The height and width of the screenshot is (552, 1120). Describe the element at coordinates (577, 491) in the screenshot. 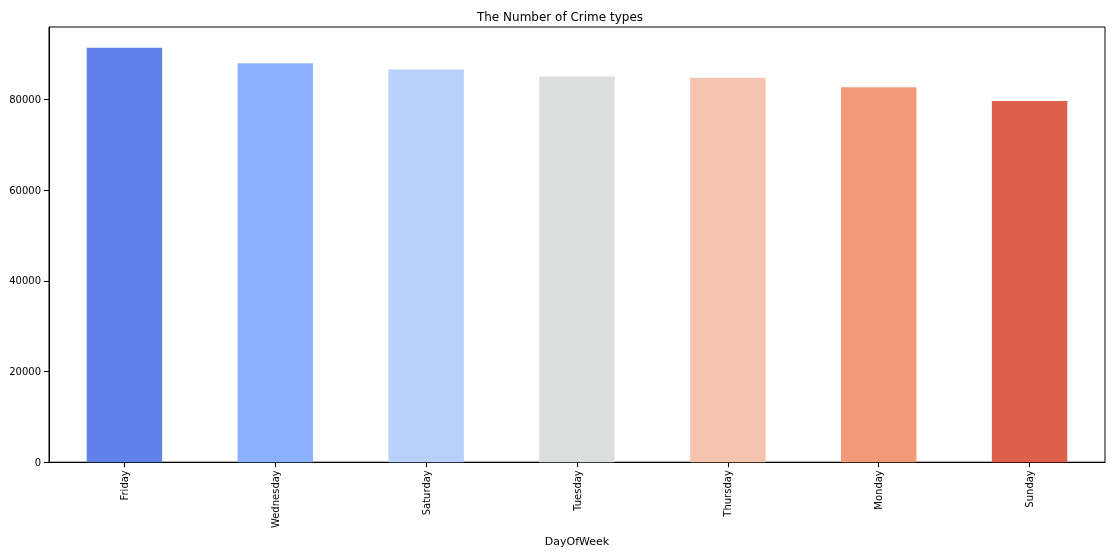

I see `x-tick-label: Tuesday` at that location.